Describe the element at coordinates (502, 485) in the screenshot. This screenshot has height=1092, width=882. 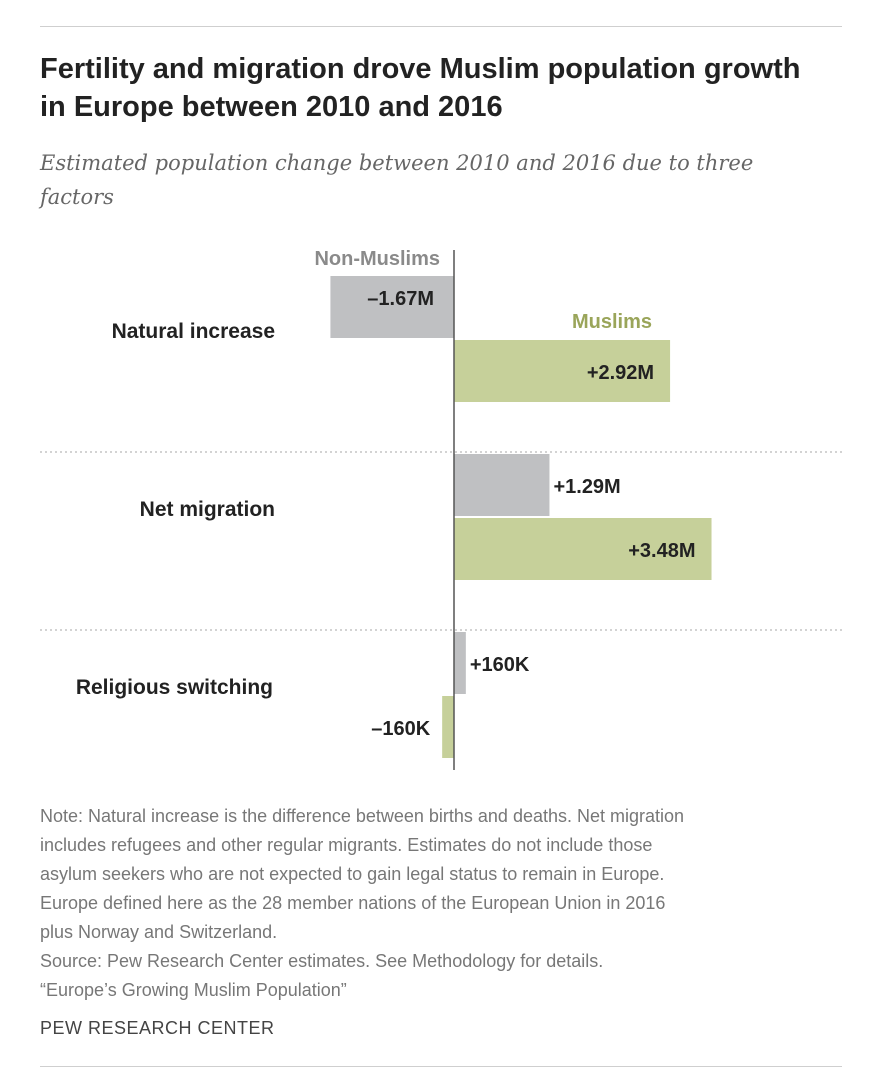
I see `bar-non-muslims-net-migration` at that location.